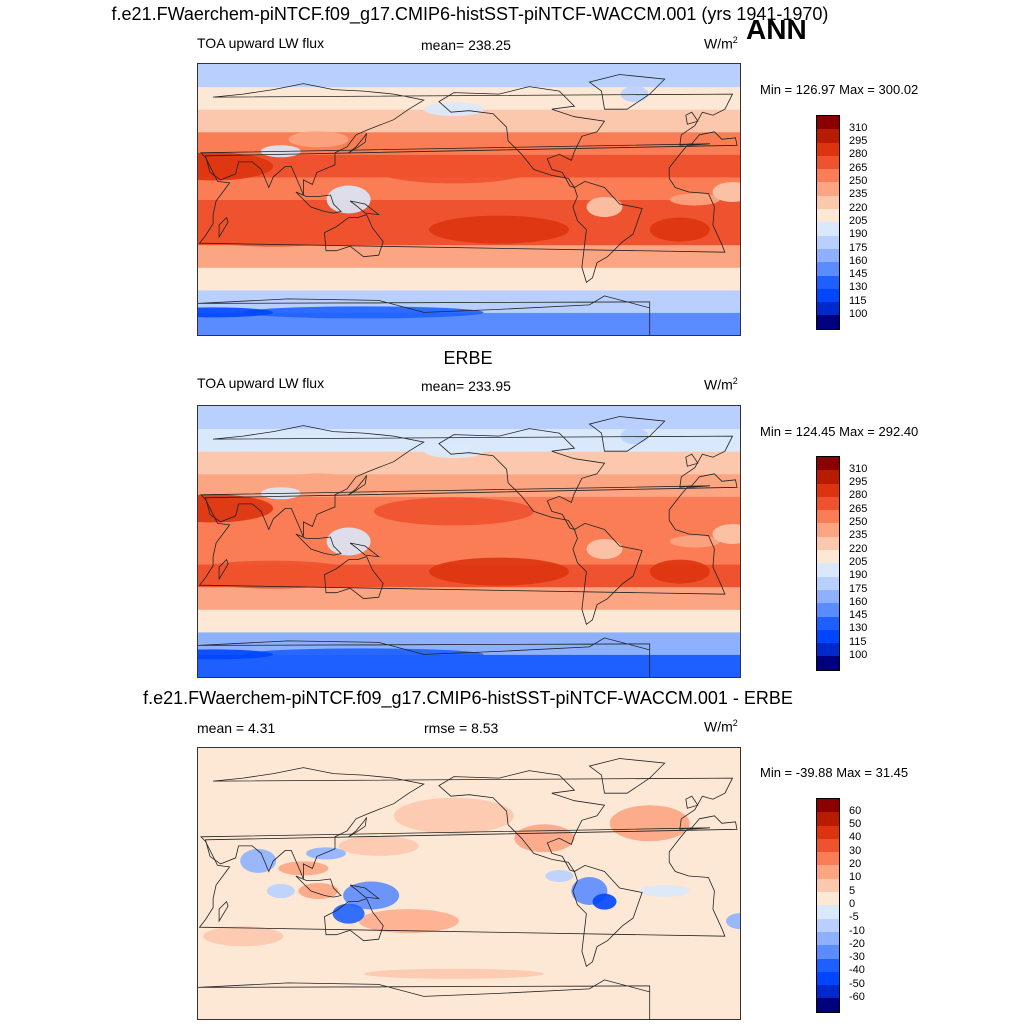  I want to click on colorbar-tick-label: -10, so click(857, 930).